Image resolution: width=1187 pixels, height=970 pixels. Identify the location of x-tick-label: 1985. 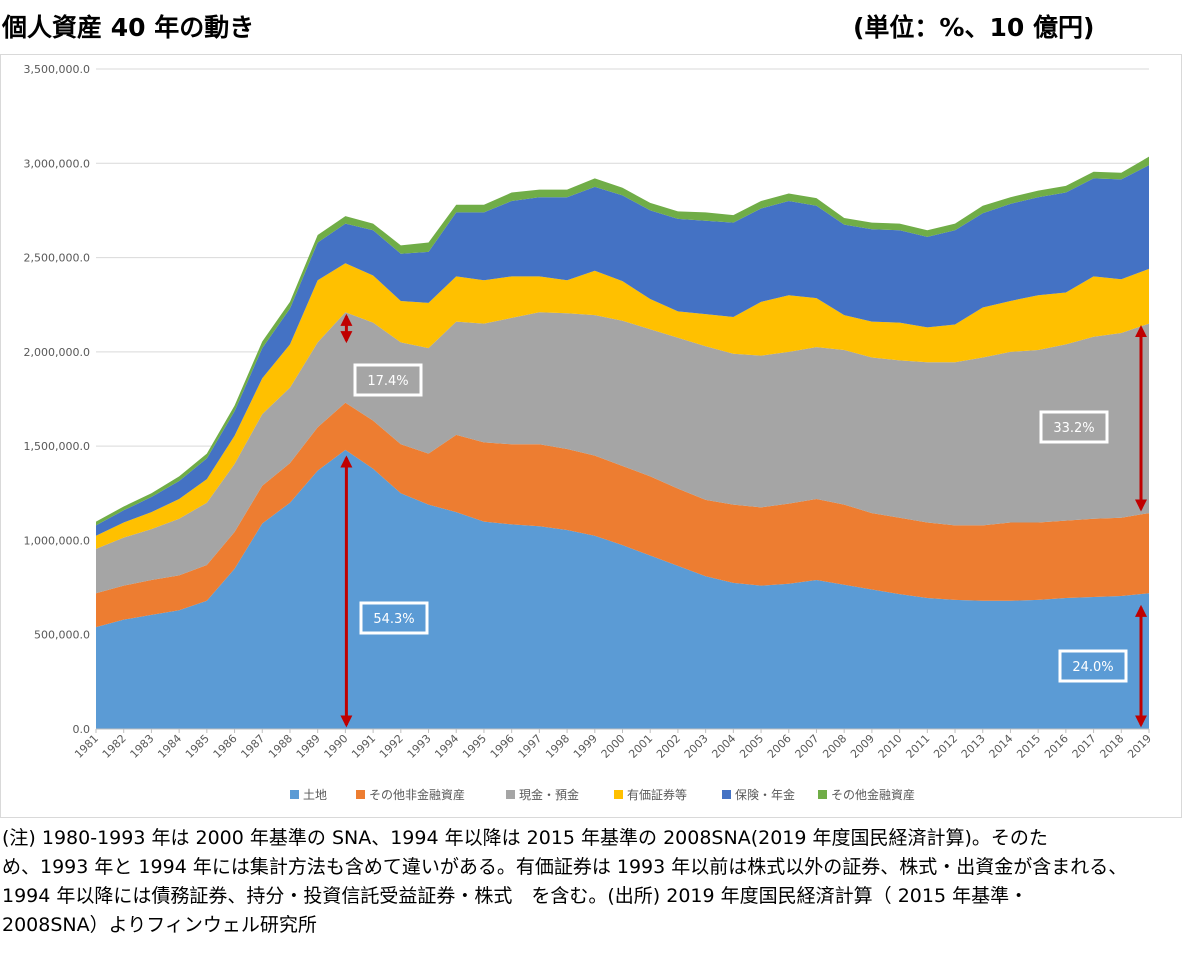
(197, 746).